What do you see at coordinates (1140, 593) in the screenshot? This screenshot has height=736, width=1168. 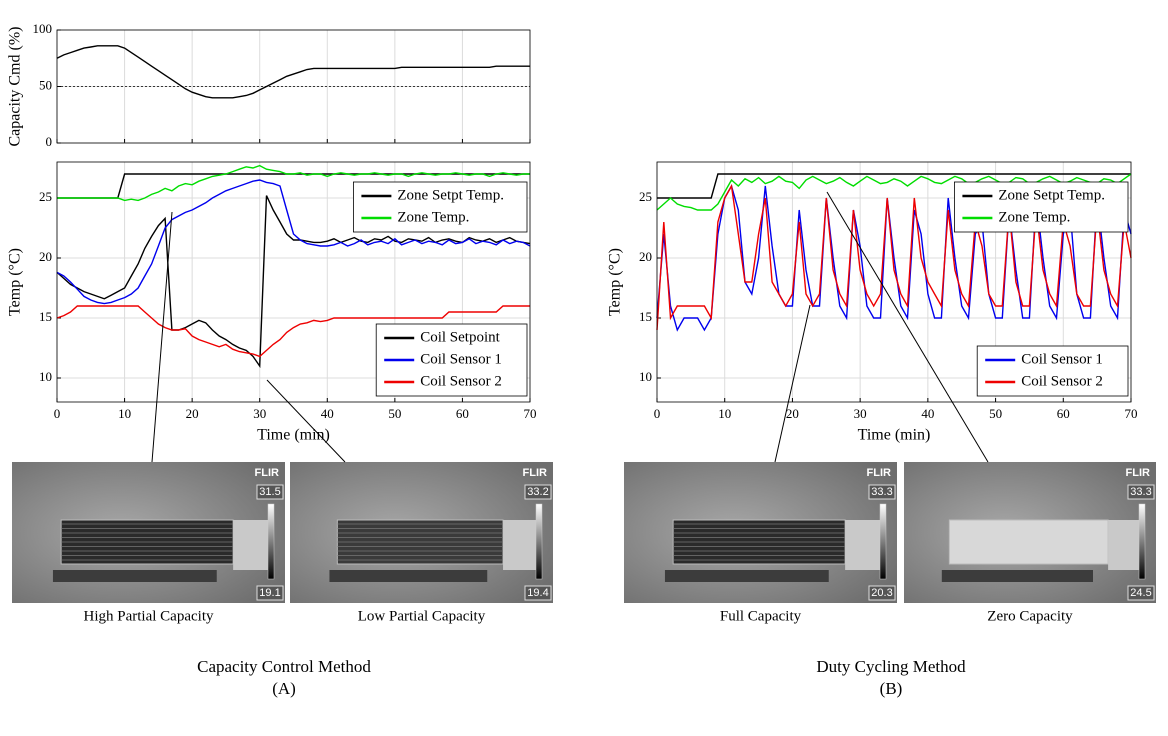 I see `scale-min: 24.5` at bounding box center [1140, 593].